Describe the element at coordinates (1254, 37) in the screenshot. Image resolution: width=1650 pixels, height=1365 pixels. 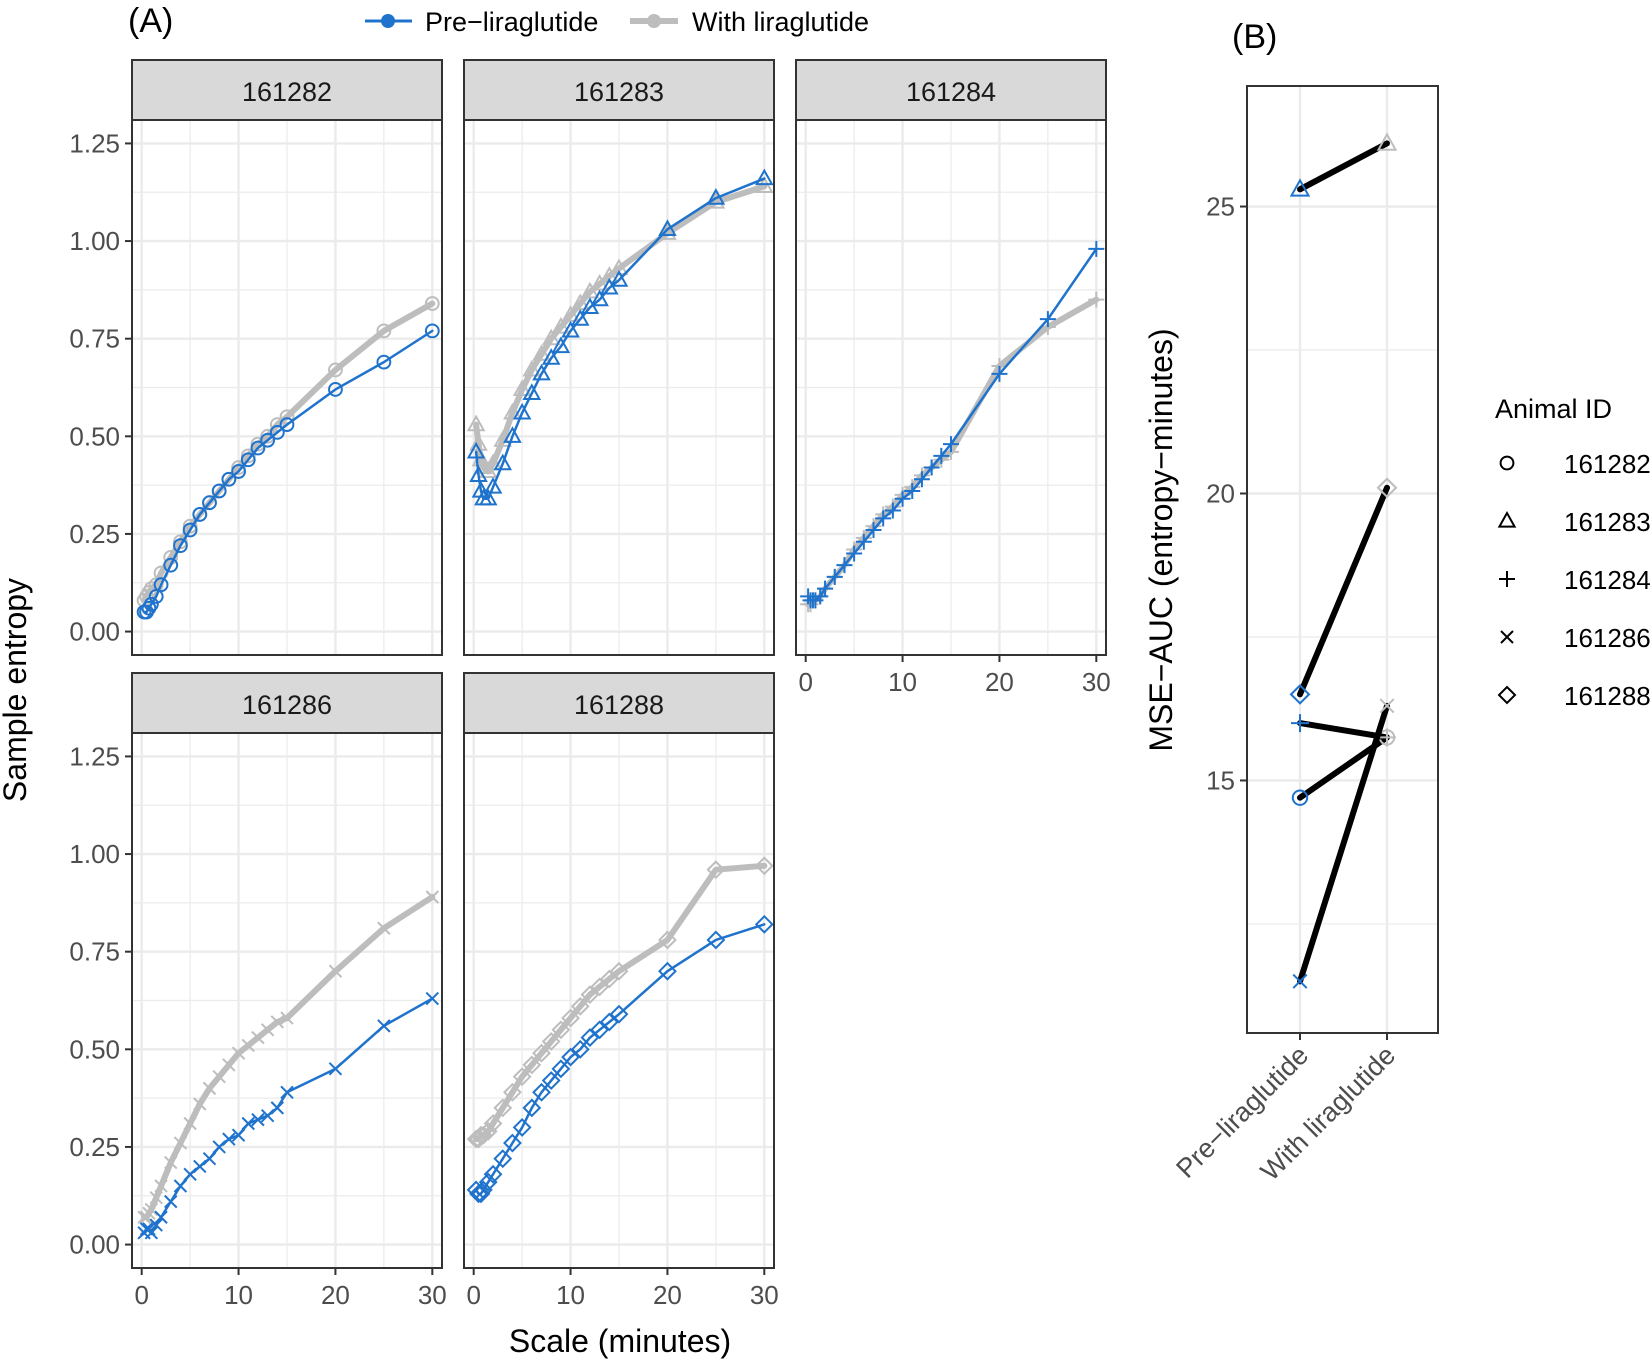
I see `panel-label-b: (B)` at that location.